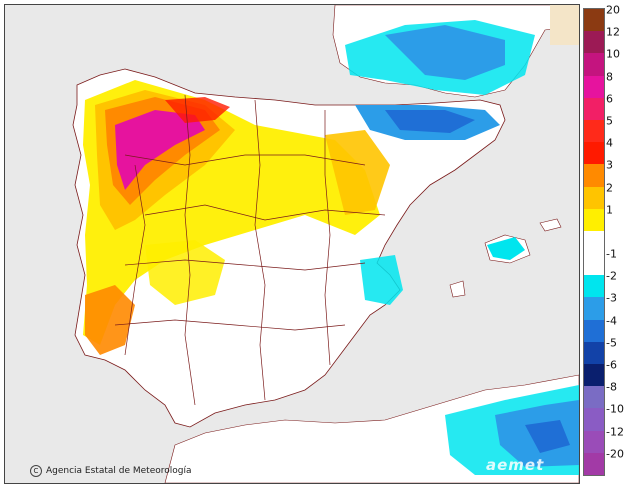 The width and height of the screenshot is (630, 500). What do you see at coordinates (185, 272) in the screenshot?
I see `anomaly-warm-center` at bounding box center [185, 272].